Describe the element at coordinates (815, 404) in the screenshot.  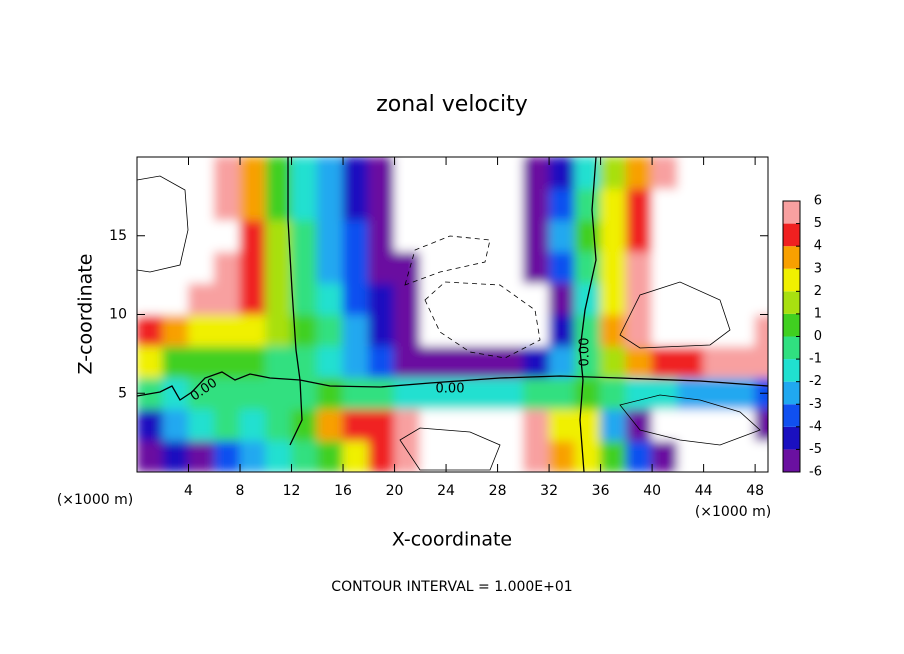
I see `colorbar-label: -3` at that location.